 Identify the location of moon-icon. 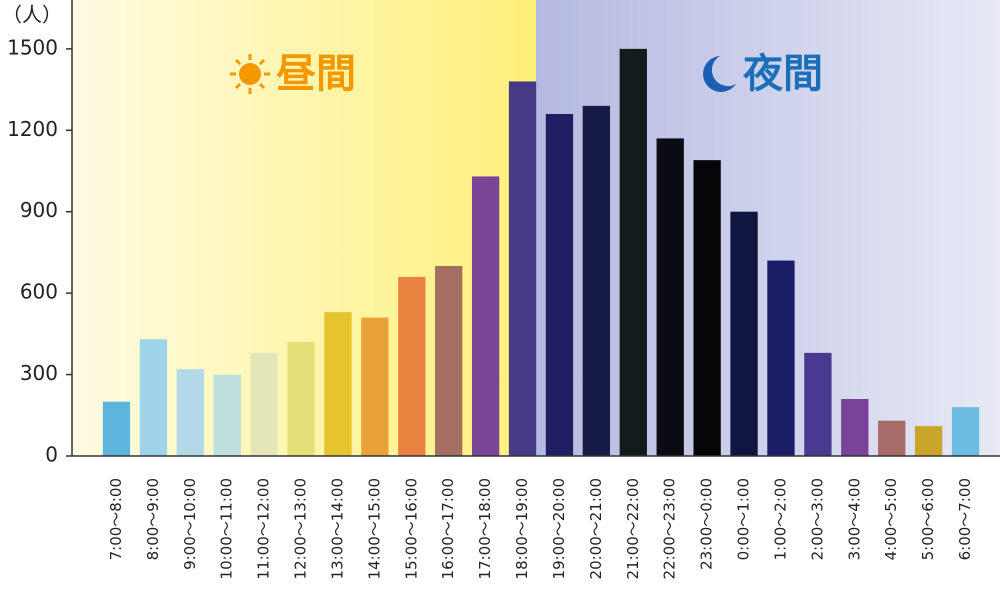
(719, 74).